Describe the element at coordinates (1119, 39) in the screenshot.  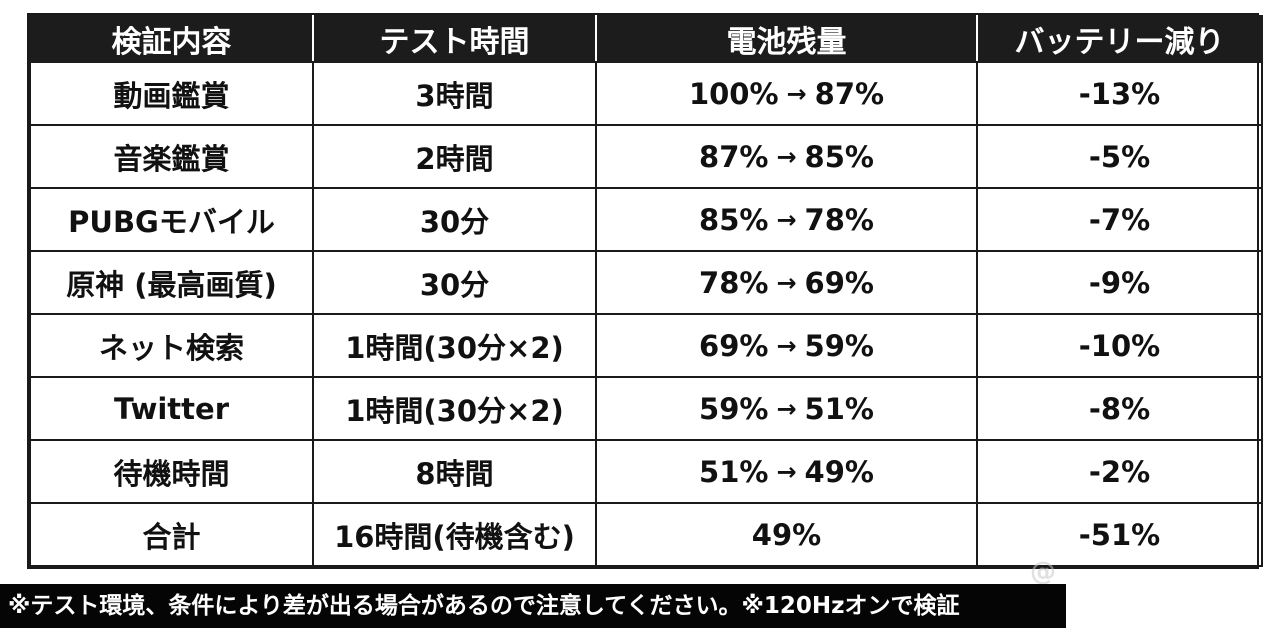
I see `header-battery-drain: バッテリー減り` at that location.